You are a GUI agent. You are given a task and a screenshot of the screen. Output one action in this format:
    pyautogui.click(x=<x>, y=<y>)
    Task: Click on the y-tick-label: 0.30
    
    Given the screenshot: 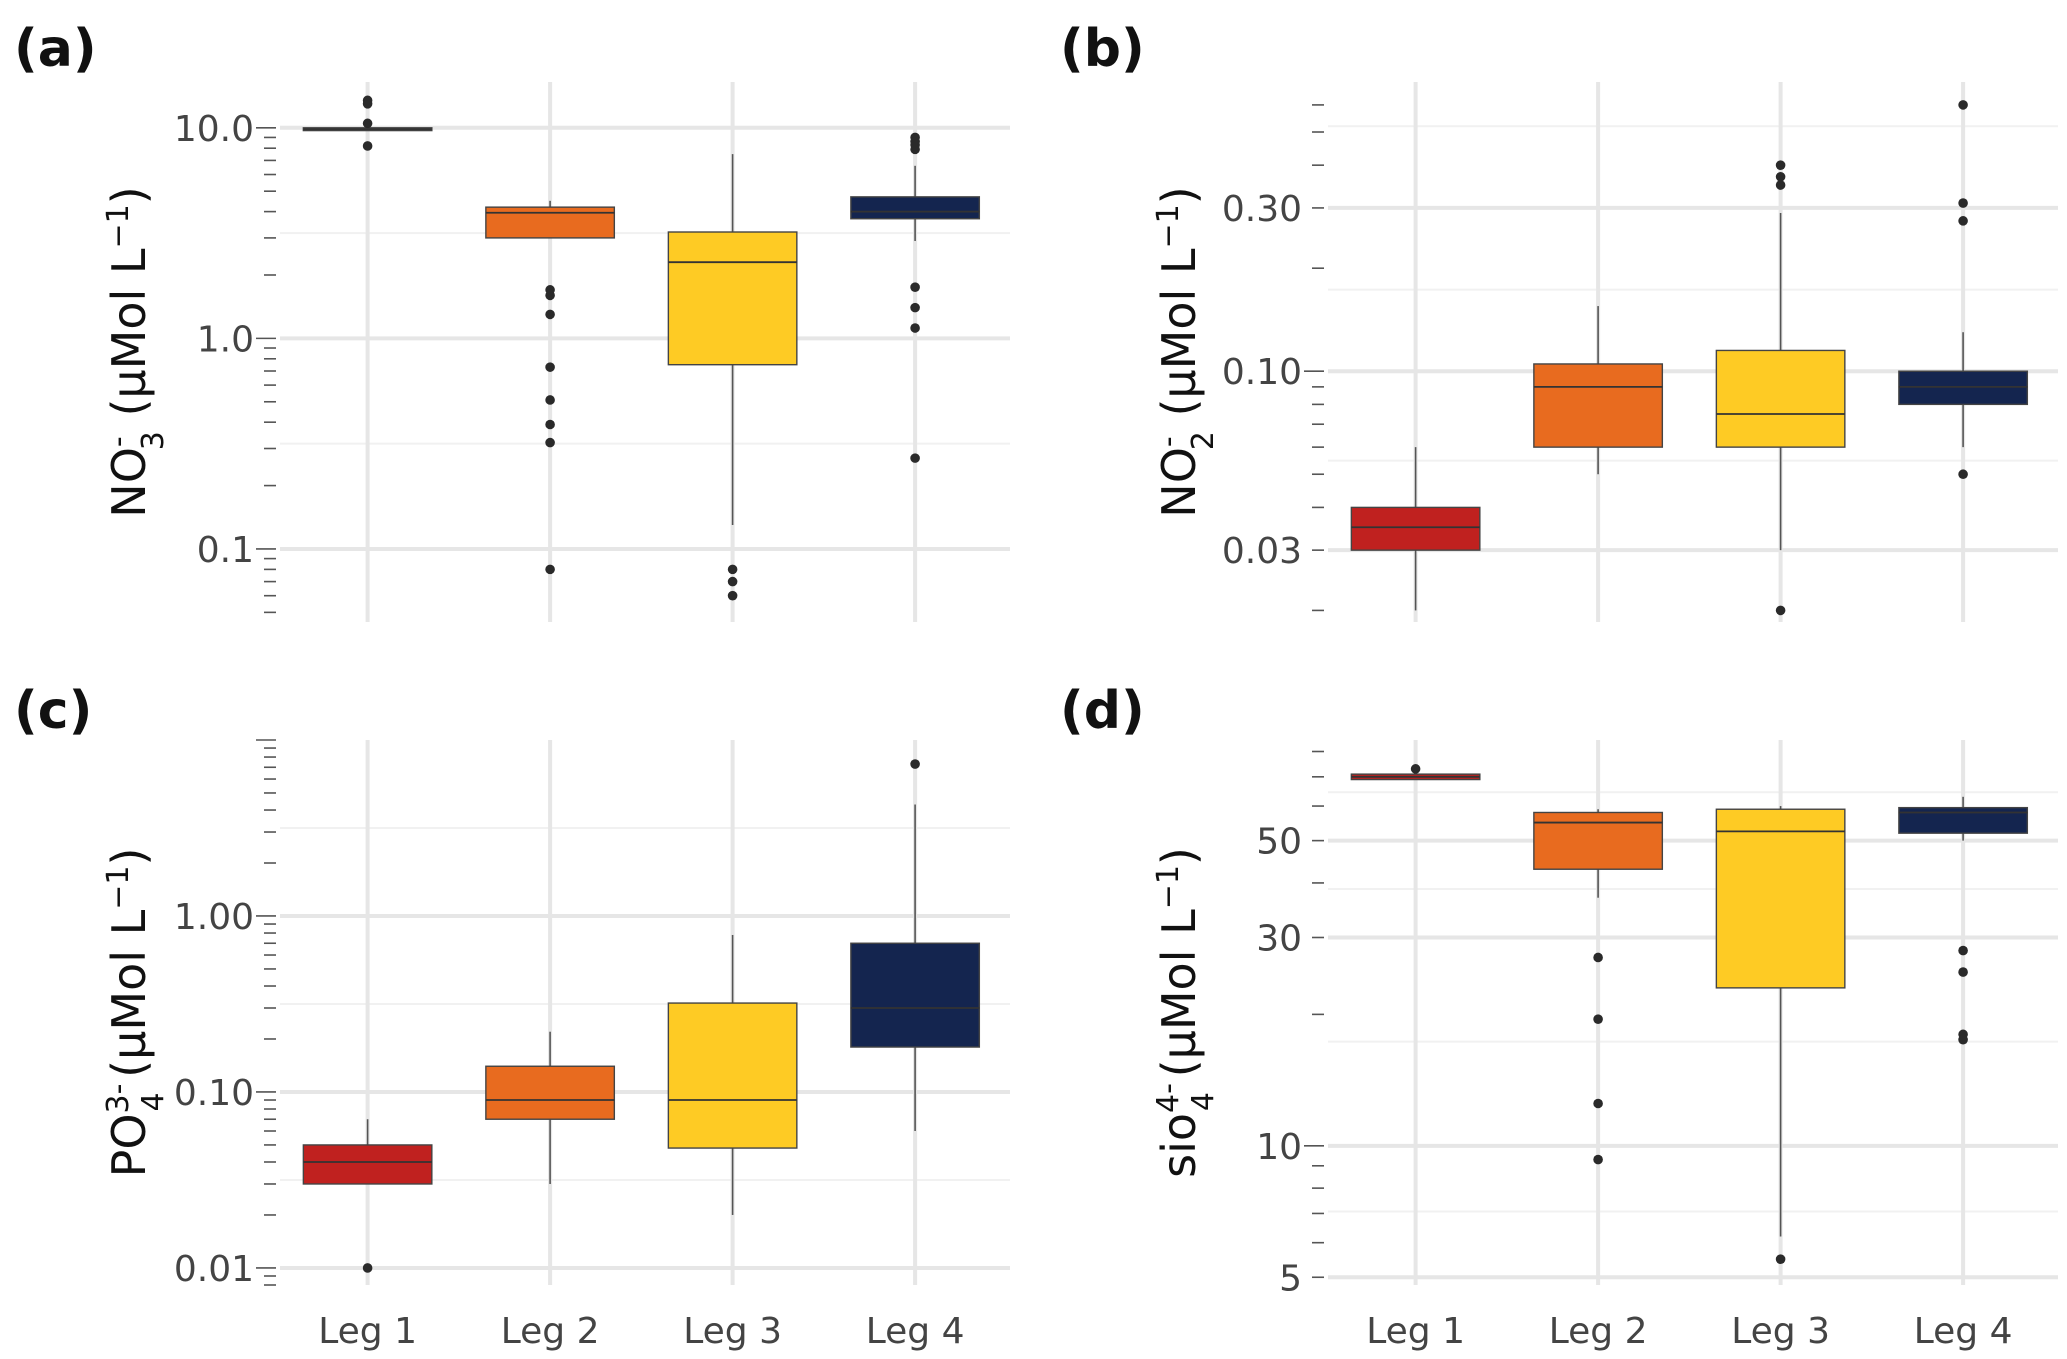 What is the action you would take?
    pyautogui.click(x=1262, y=209)
    